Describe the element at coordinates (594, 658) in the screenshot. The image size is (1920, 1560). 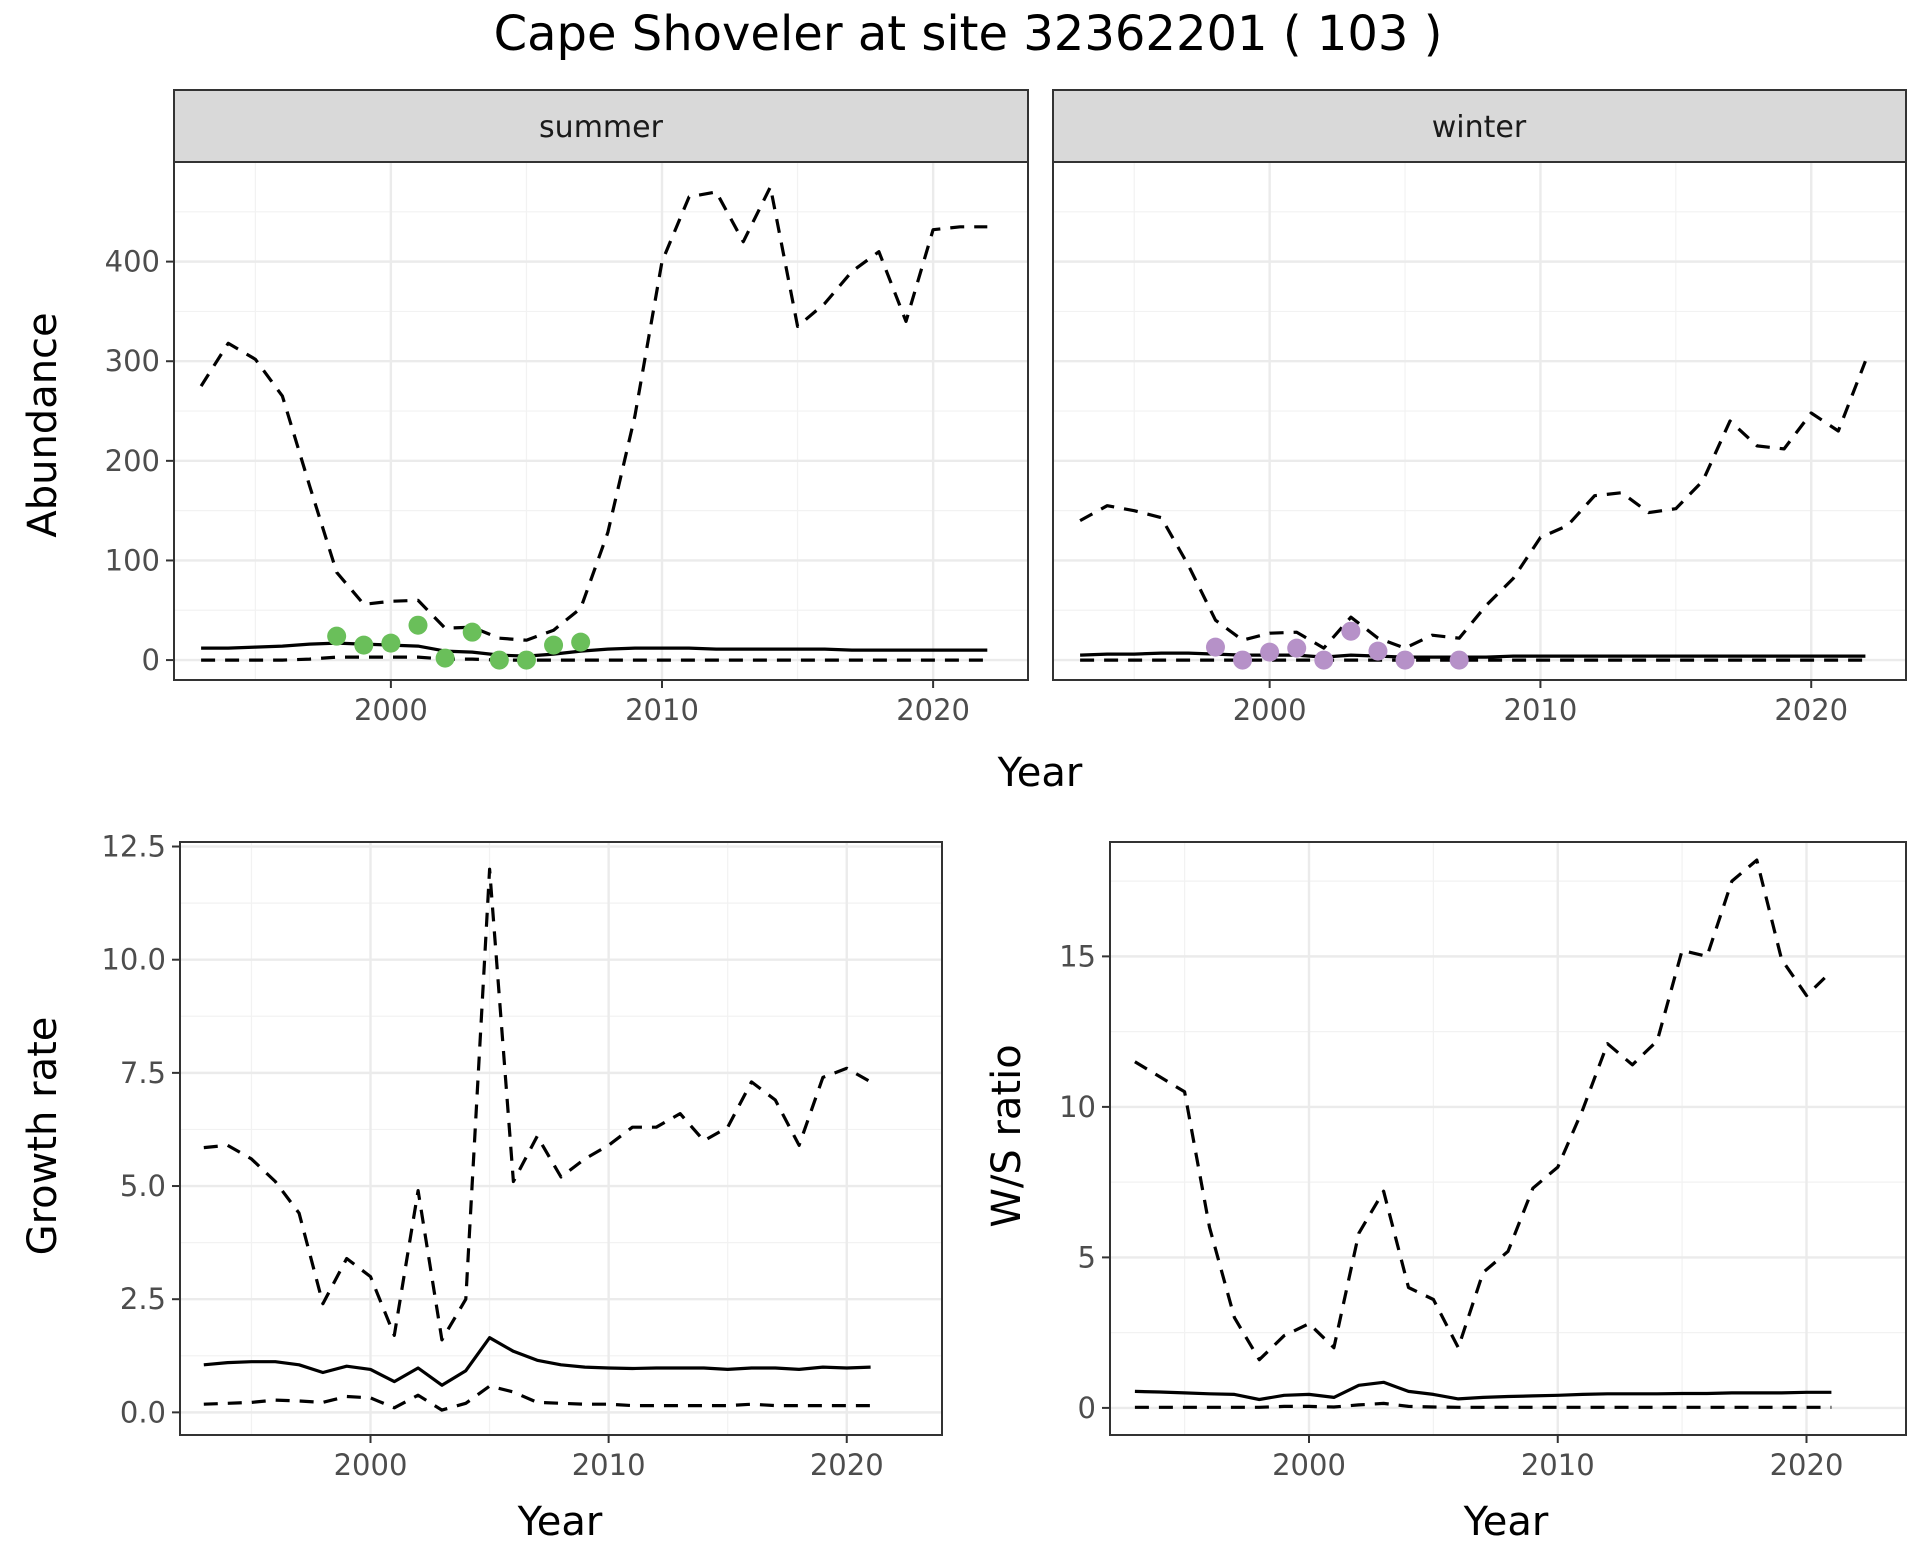
I see `summer-lower-line` at that location.